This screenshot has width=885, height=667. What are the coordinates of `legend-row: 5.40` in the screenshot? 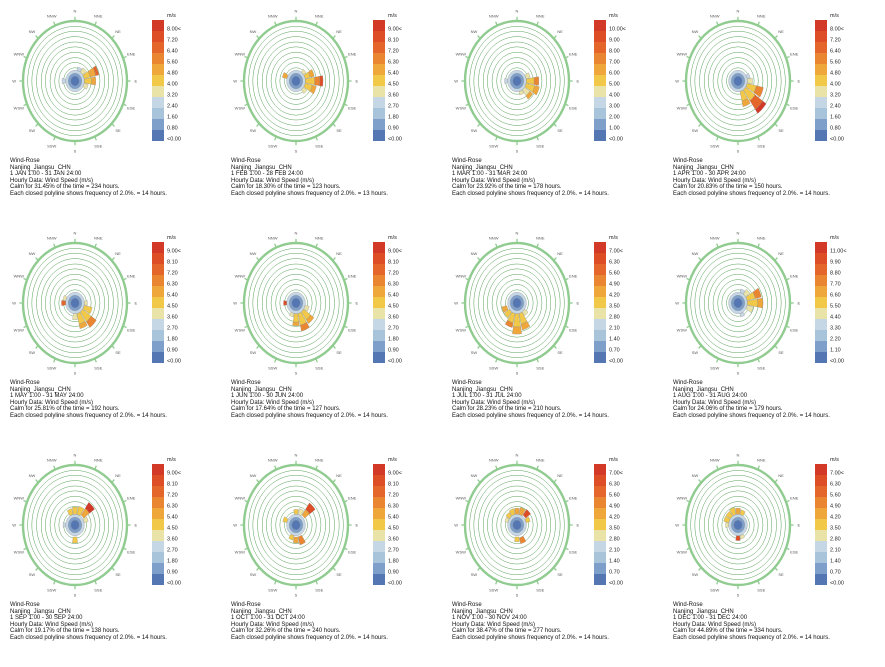 It's located at (387, 70).